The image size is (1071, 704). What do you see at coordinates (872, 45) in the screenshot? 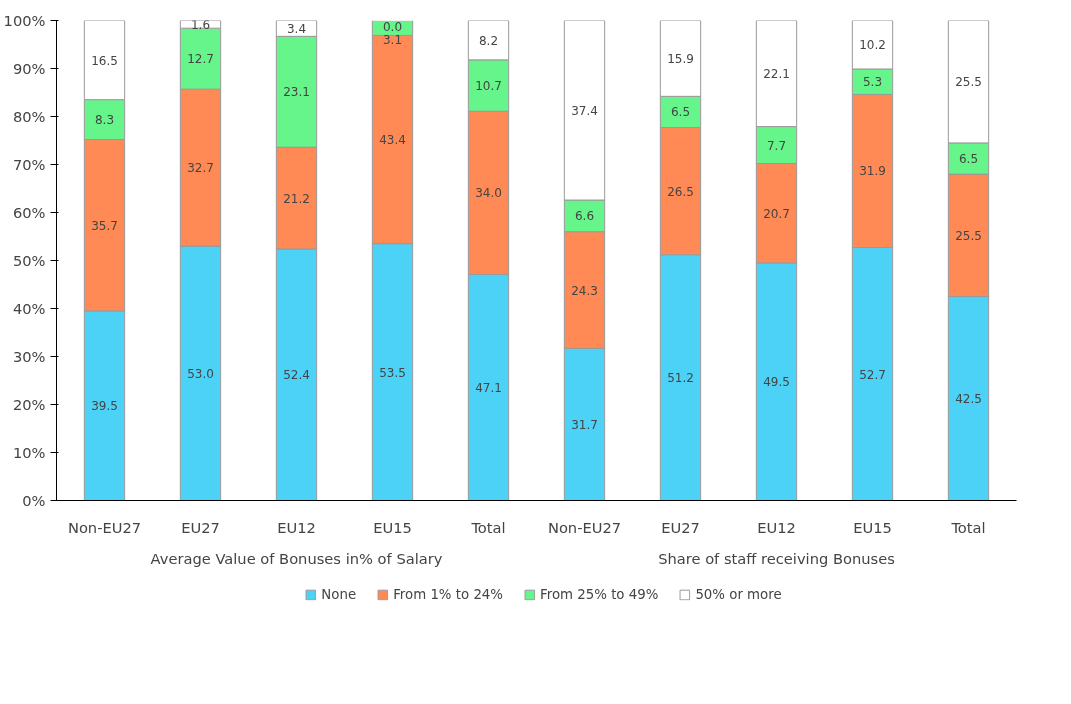
I see `data-label: 10.2` at bounding box center [872, 45].